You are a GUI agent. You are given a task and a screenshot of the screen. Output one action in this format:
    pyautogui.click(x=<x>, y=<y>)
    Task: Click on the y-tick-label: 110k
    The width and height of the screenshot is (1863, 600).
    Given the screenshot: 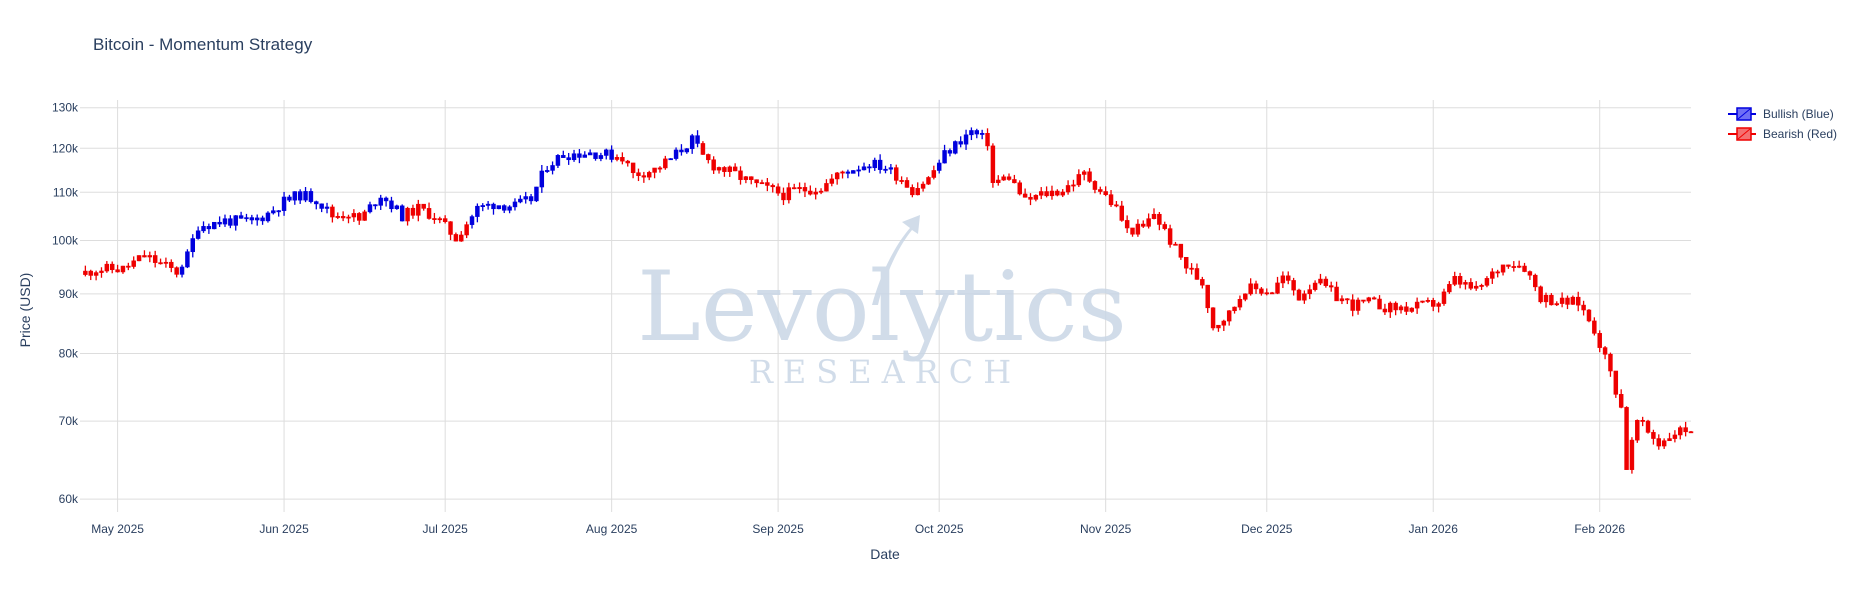 What is the action you would take?
    pyautogui.click(x=66, y=192)
    